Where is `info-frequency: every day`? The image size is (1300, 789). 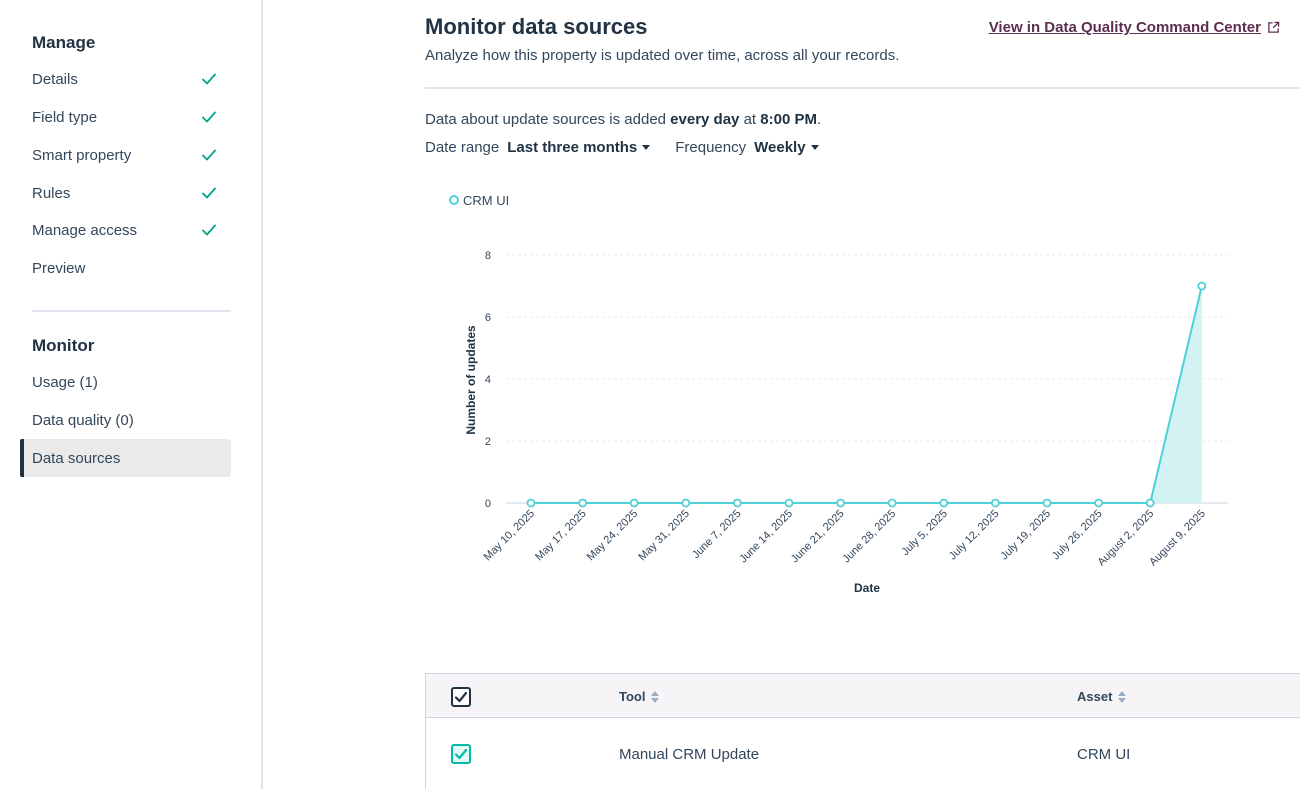 info-frequency: every day is located at coordinates (705, 119).